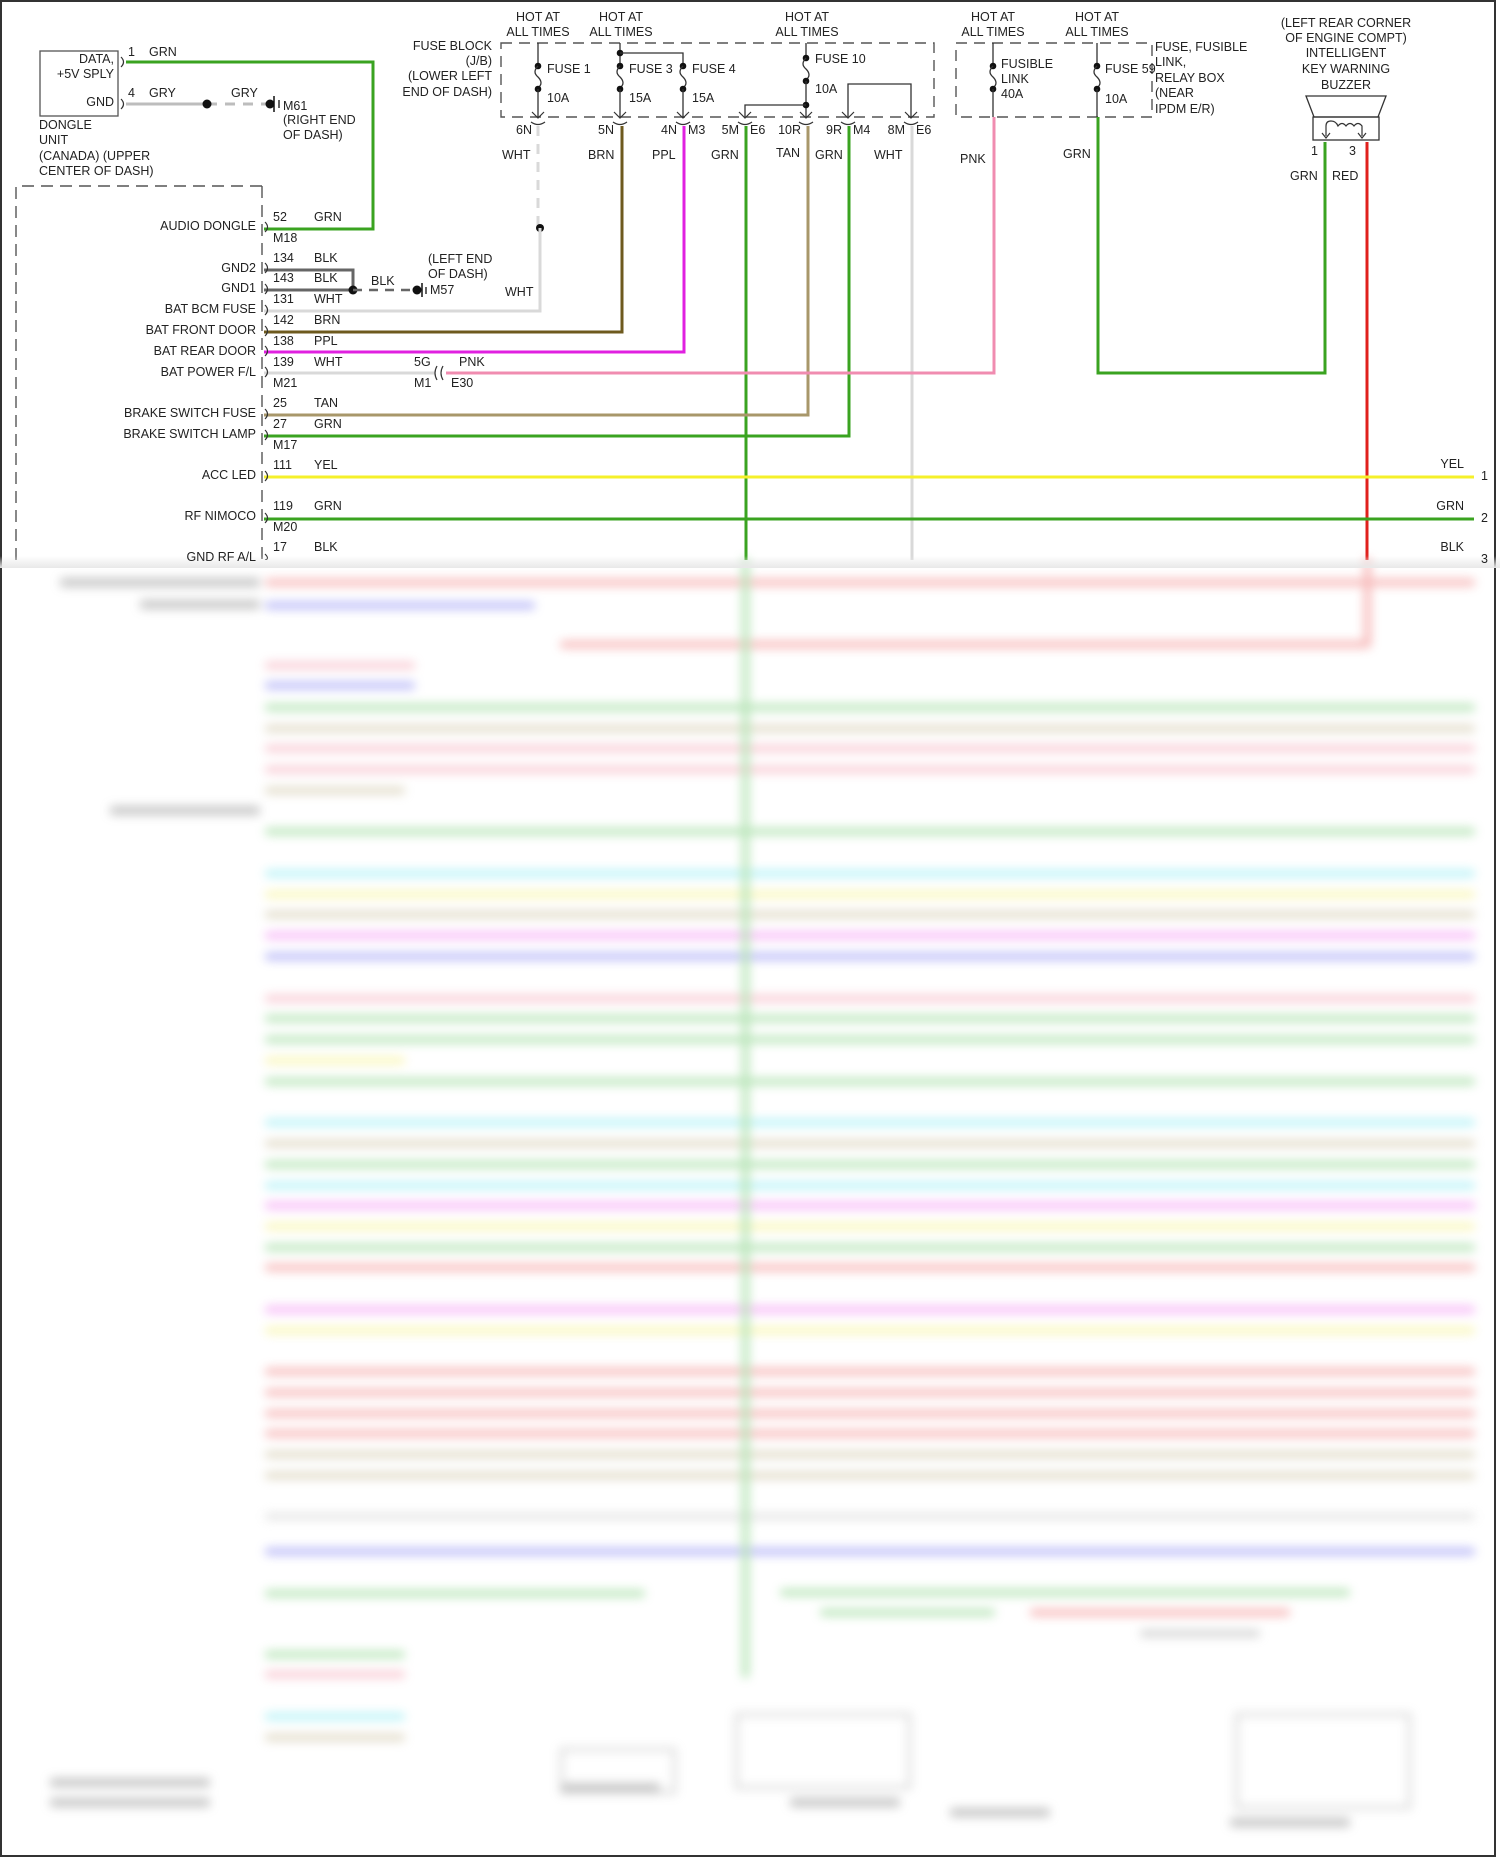 The image size is (1500, 1861). I want to click on buzzer-wire-grn: GRN, so click(1304, 176).